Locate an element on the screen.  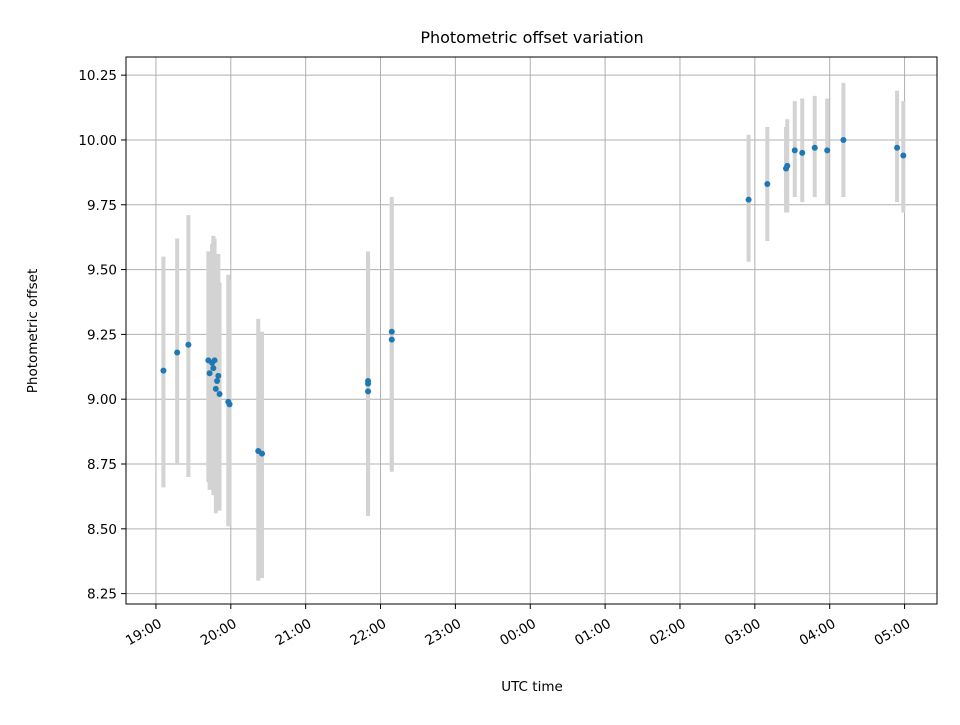
y-tick-label: 9.25 is located at coordinates (102, 335).